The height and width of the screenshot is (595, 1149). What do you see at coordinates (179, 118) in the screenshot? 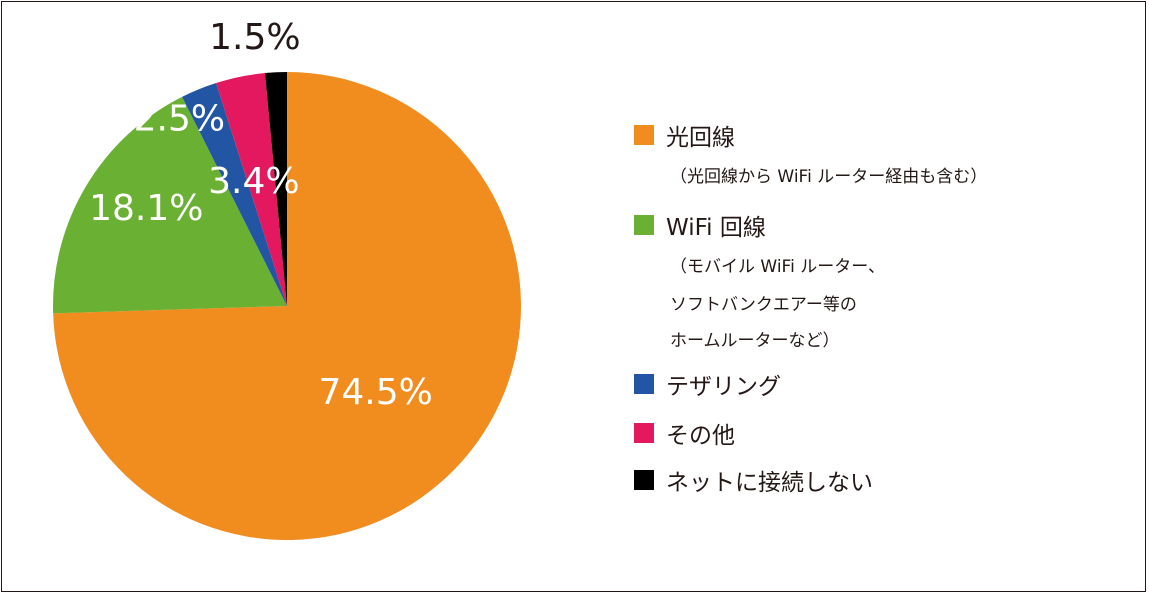
I see `pie-value-label-2: 2.5%` at bounding box center [179, 118].